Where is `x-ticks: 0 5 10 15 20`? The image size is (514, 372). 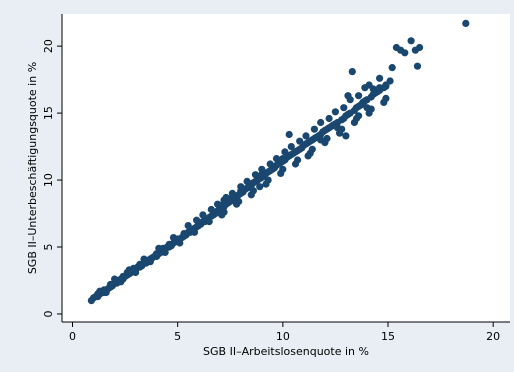 x-ticks: 0 5 10 15 20 is located at coordinates (284, 332).